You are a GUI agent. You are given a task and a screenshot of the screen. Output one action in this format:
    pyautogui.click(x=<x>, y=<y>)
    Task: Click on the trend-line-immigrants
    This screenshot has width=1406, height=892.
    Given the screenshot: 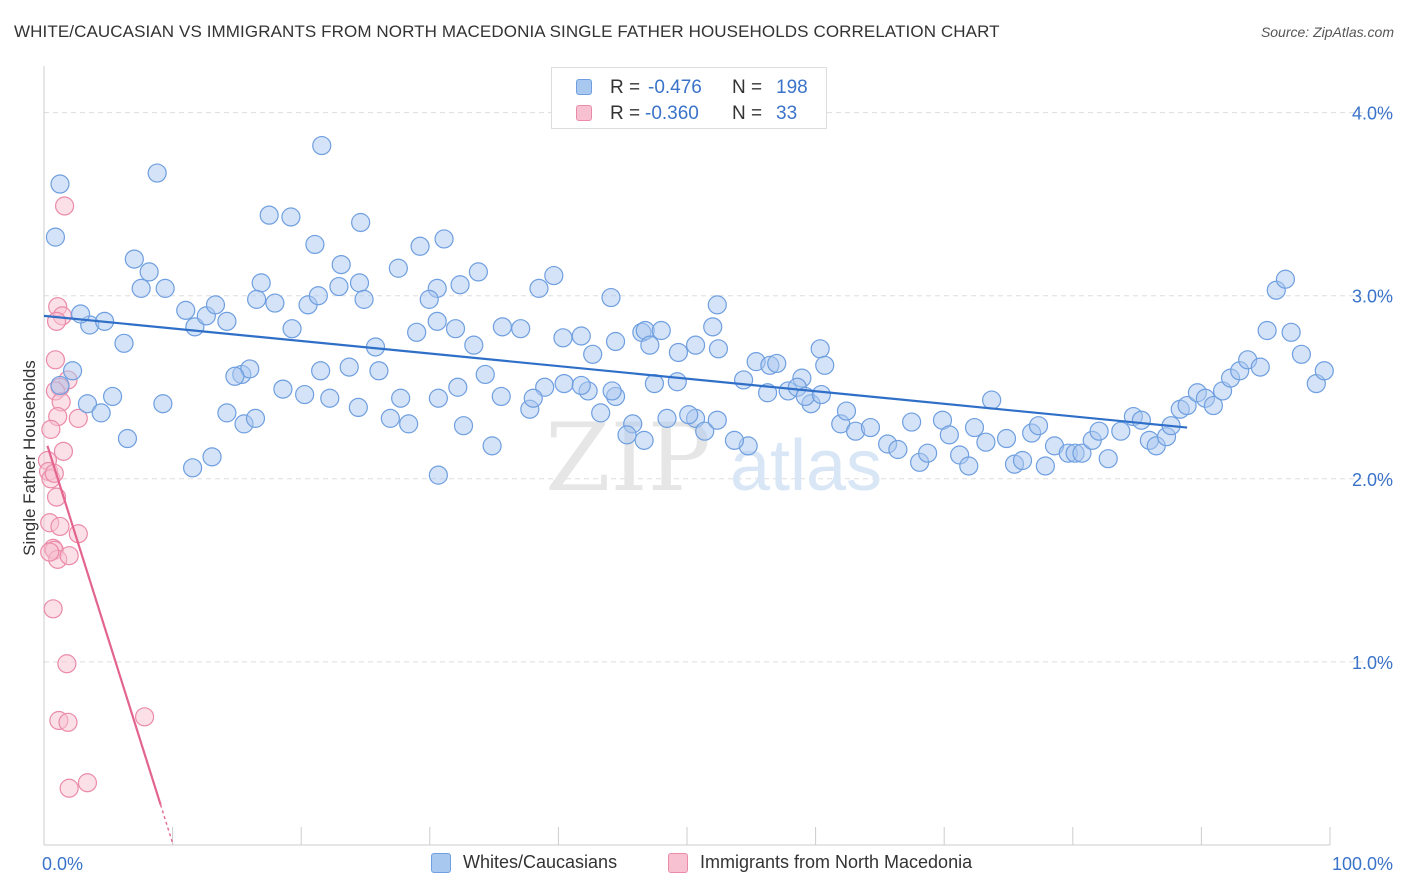 What is the action you would take?
    pyautogui.click(x=104, y=625)
    